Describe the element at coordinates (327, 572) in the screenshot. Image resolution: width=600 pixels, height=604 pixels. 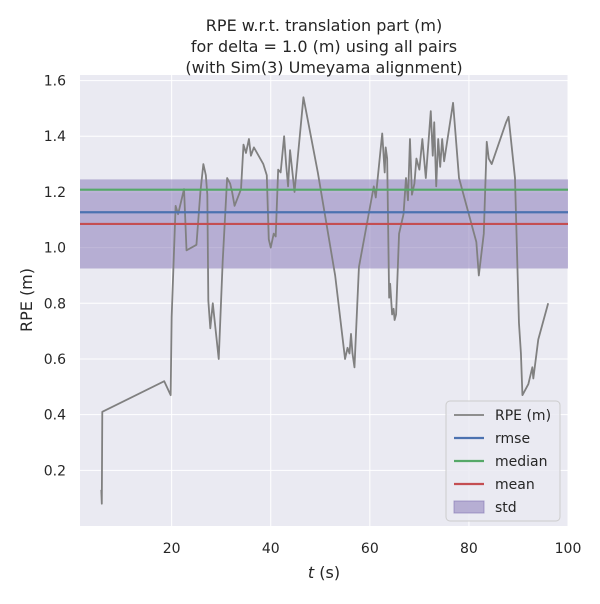
I see `x-axis-label-unit: (s)` at that location.